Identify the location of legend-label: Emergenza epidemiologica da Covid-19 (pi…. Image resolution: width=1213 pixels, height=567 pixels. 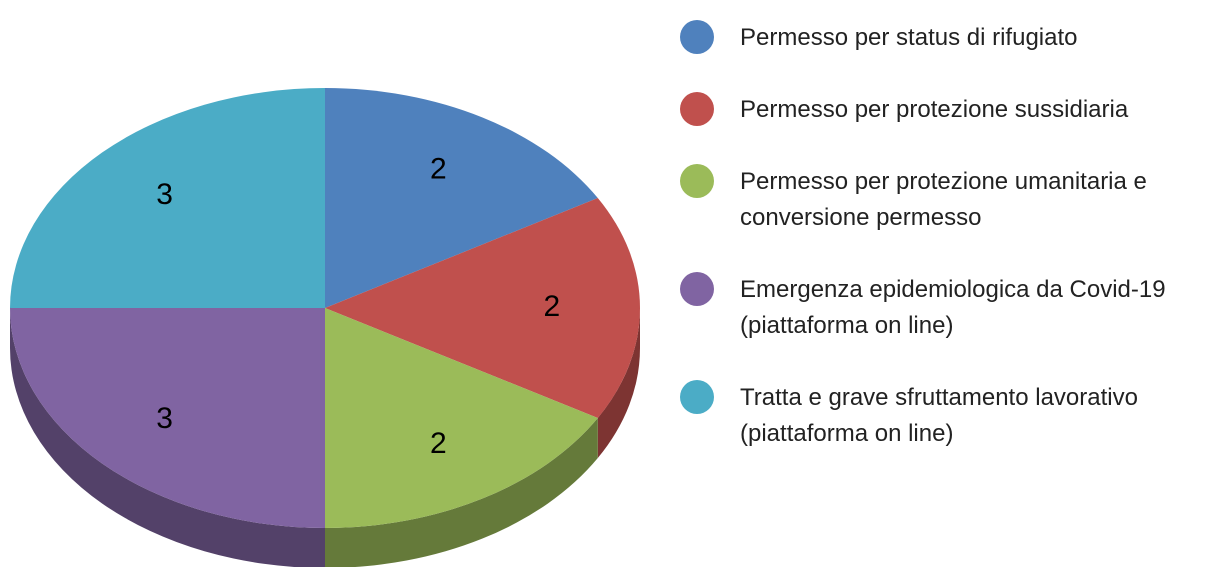
(953, 307).